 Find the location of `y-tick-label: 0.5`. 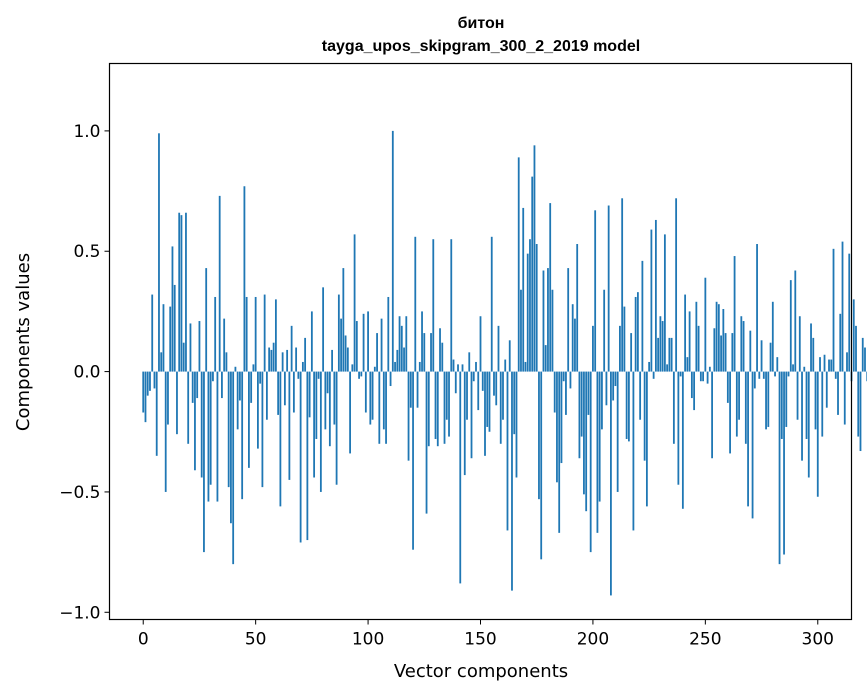

y-tick-label: 0.5 is located at coordinates (86, 252).